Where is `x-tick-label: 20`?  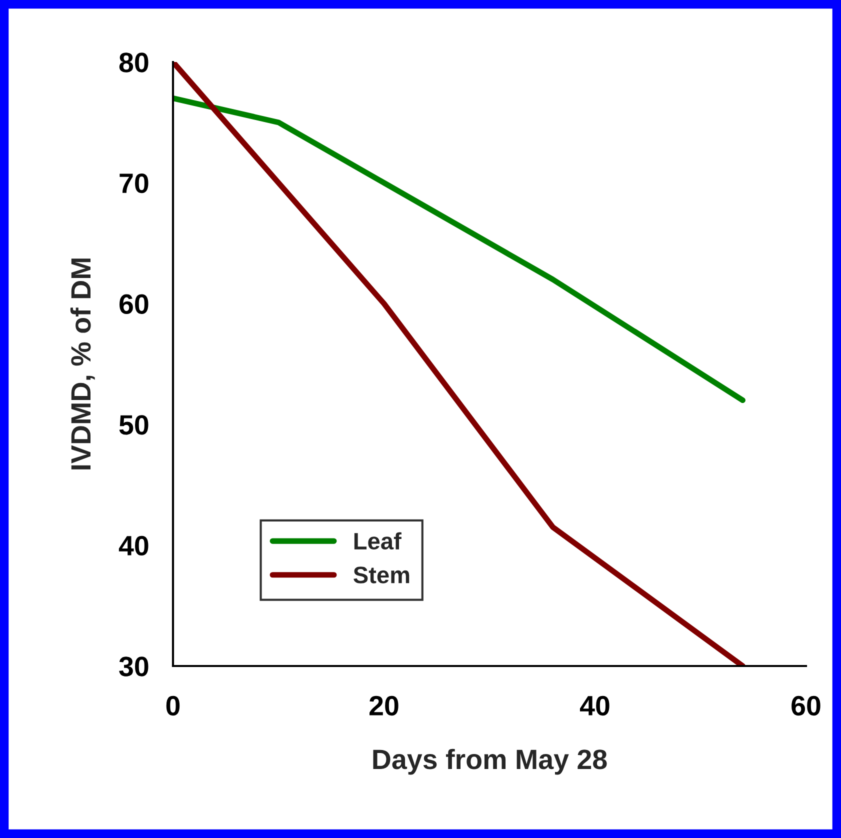 x-tick-label: 20 is located at coordinates (384, 706).